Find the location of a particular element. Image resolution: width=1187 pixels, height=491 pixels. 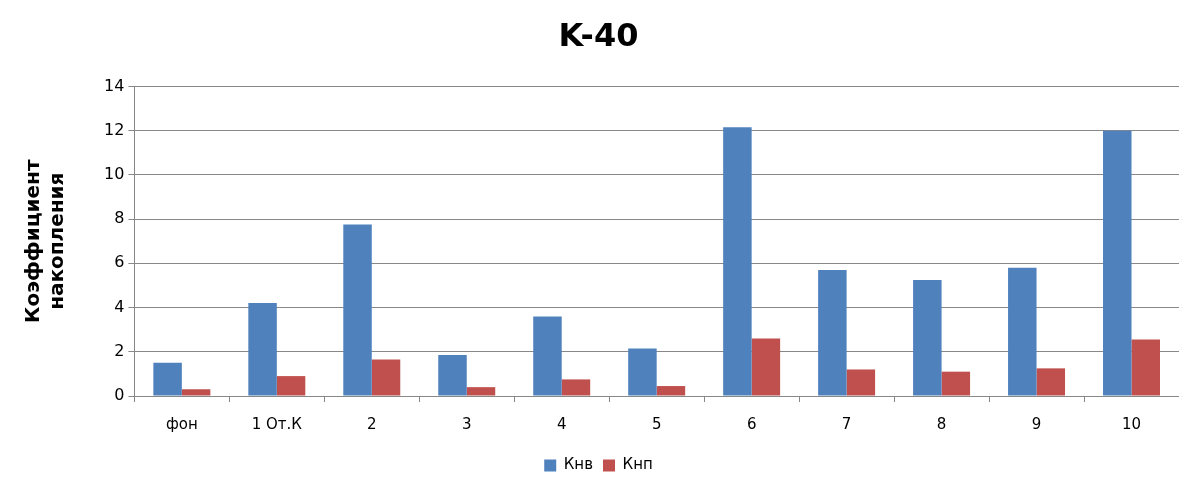

x-tick-label: 8 is located at coordinates (941, 423).